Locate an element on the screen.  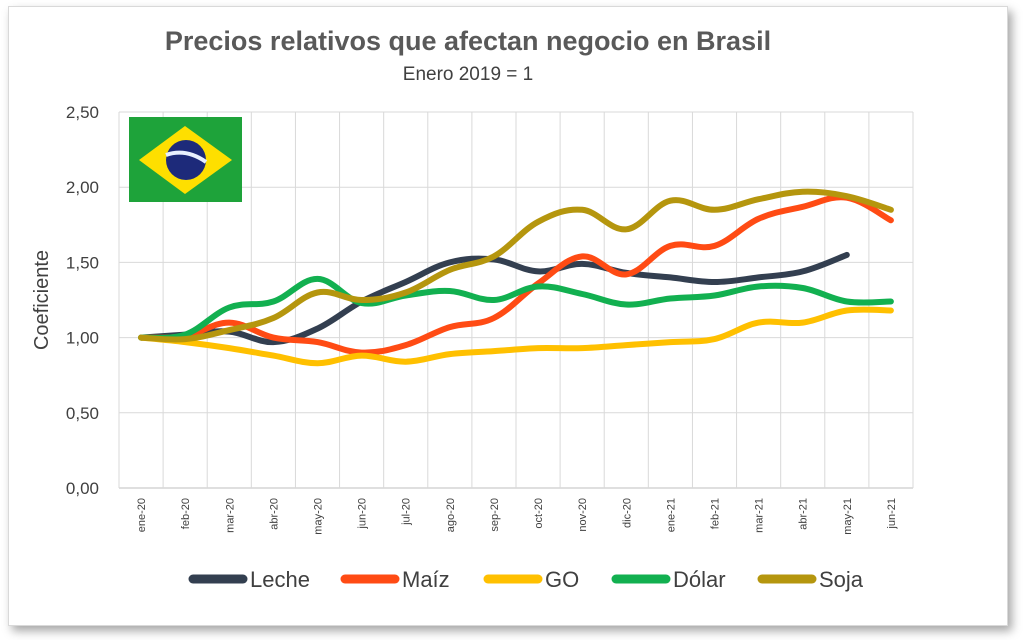
series-line-go is located at coordinates (516, 336).